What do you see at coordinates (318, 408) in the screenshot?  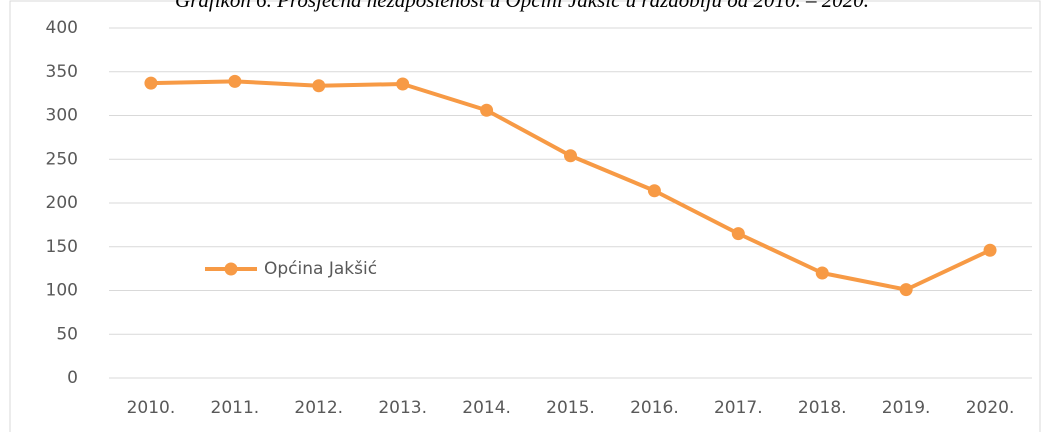 I see `x-tick-label: 2012.` at bounding box center [318, 408].